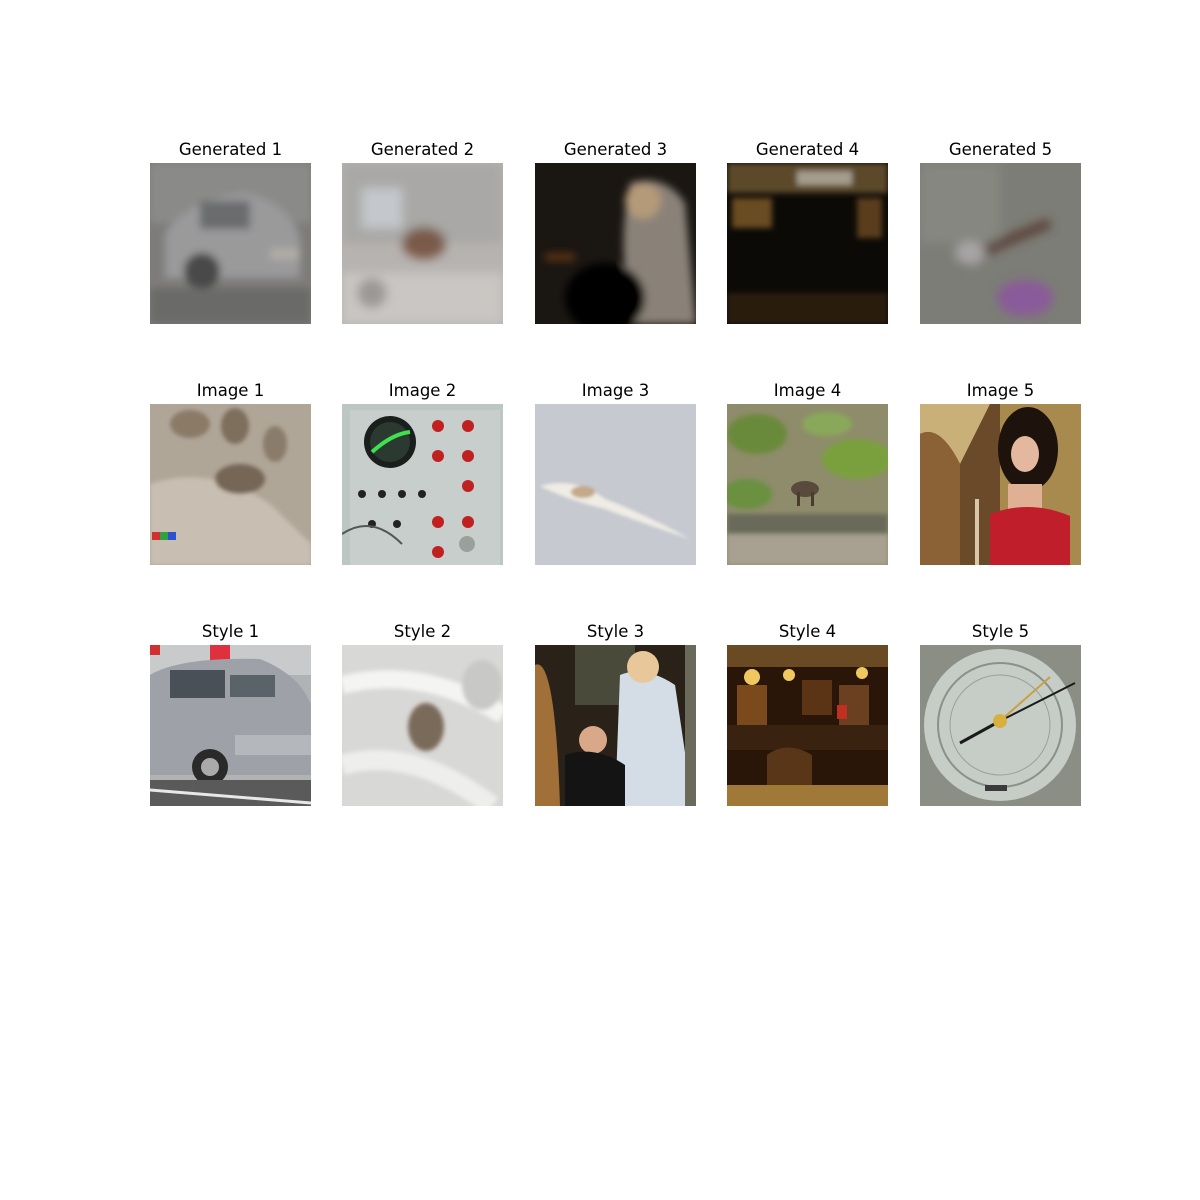  Describe the element at coordinates (422, 243) in the screenshot. I see `blurry-brown-shape-on-white-image` at that location.